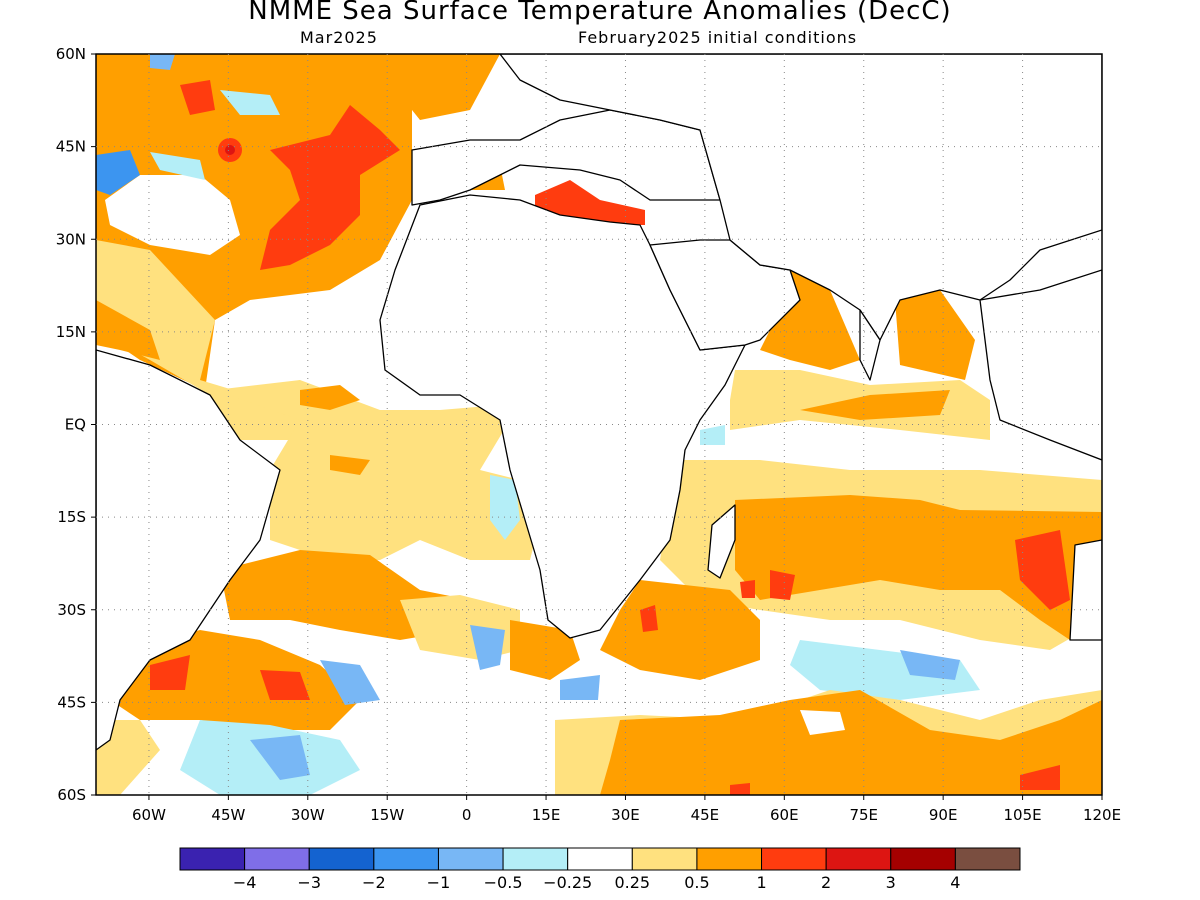 The image size is (1200, 900). I want to click on lat-tick-label: 45N, so click(71, 147).